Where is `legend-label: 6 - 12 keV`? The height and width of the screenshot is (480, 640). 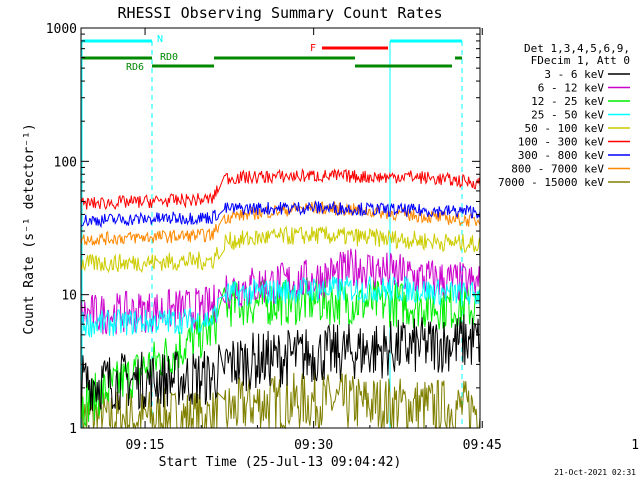 legend-label: 6 - 12 keV is located at coordinates (571, 88).